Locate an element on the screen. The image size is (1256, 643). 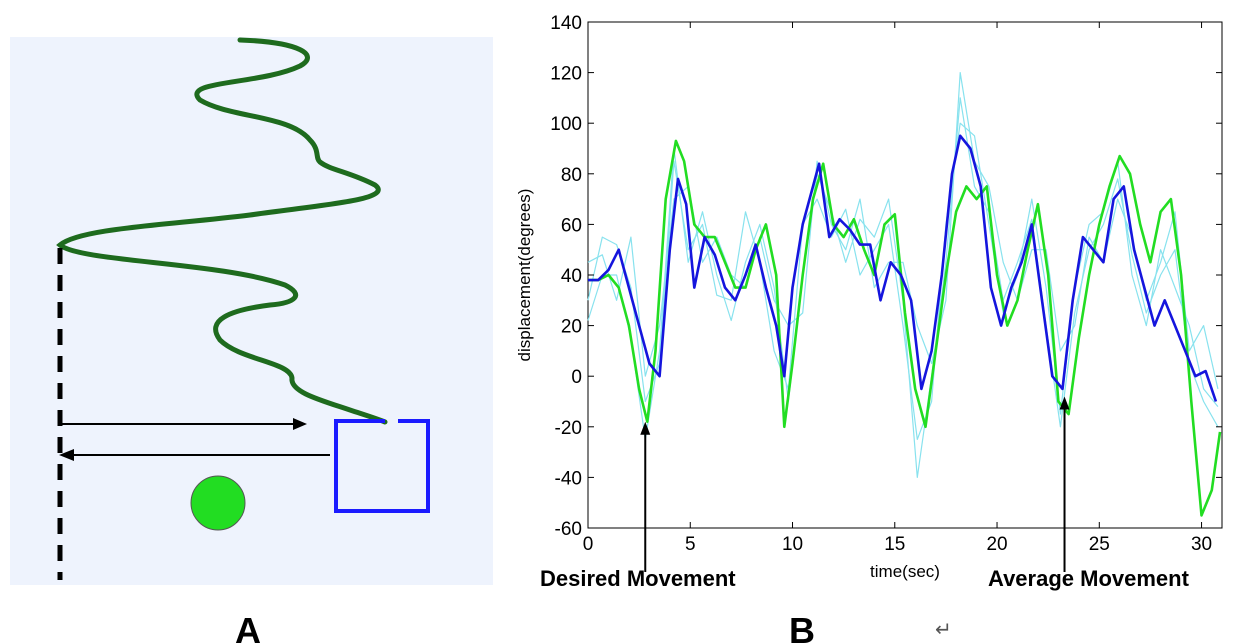
right-arrow-head is located at coordinates (300, 424).